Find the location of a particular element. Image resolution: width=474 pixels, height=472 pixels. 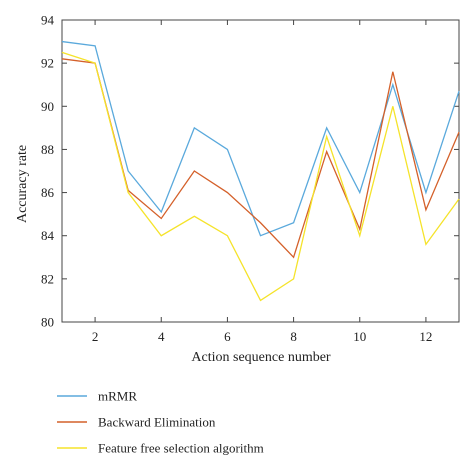

legend-label-1: Backward Elimination is located at coordinates (157, 422).